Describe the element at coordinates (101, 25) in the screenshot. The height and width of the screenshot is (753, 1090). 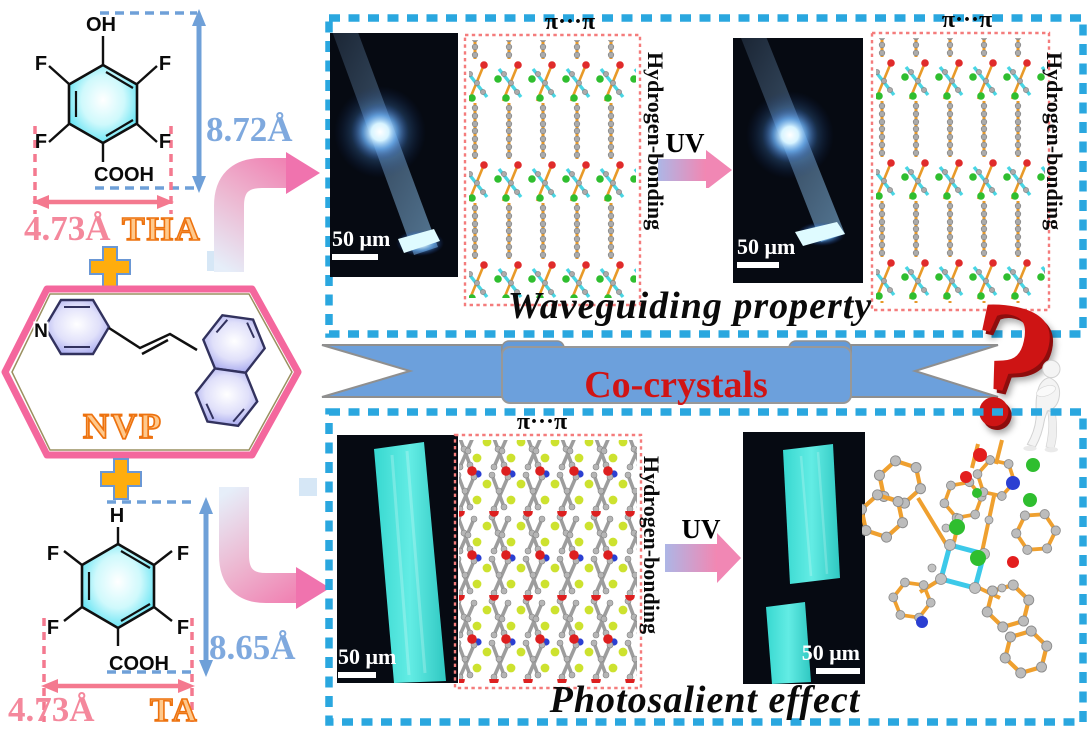
I see `tha-oh-label: OH` at that location.